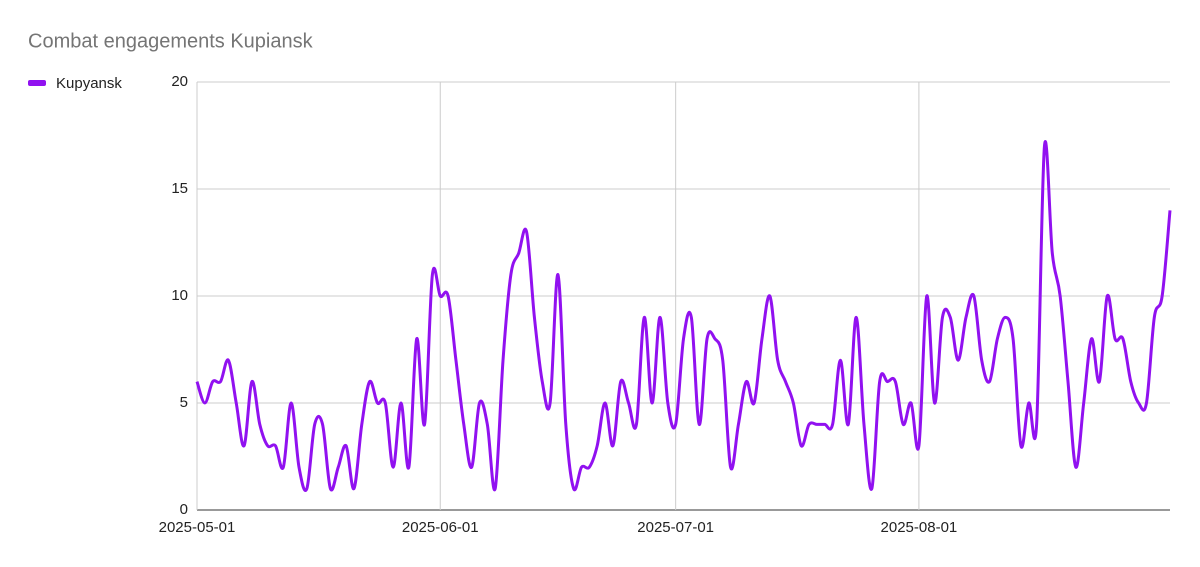 The height and width of the screenshot is (567, 1200). What do you see at coordinates (184, 509) in the screenshot?
I see `y-tick-label: 0` at bounding box center [184, 509].